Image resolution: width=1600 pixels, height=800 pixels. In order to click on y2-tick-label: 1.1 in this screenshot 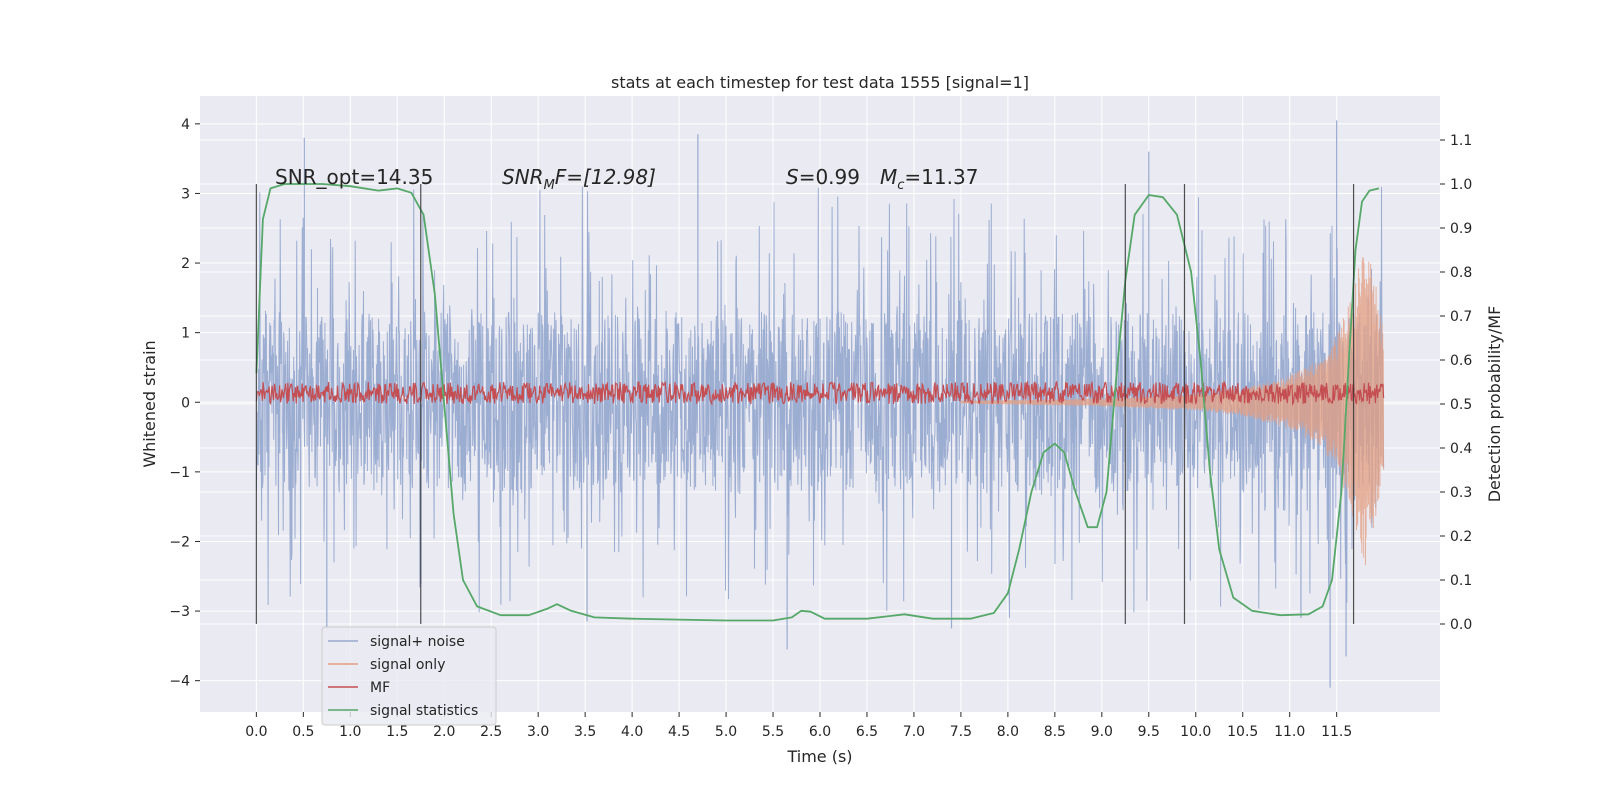, I will do `click(1461, 141)`.